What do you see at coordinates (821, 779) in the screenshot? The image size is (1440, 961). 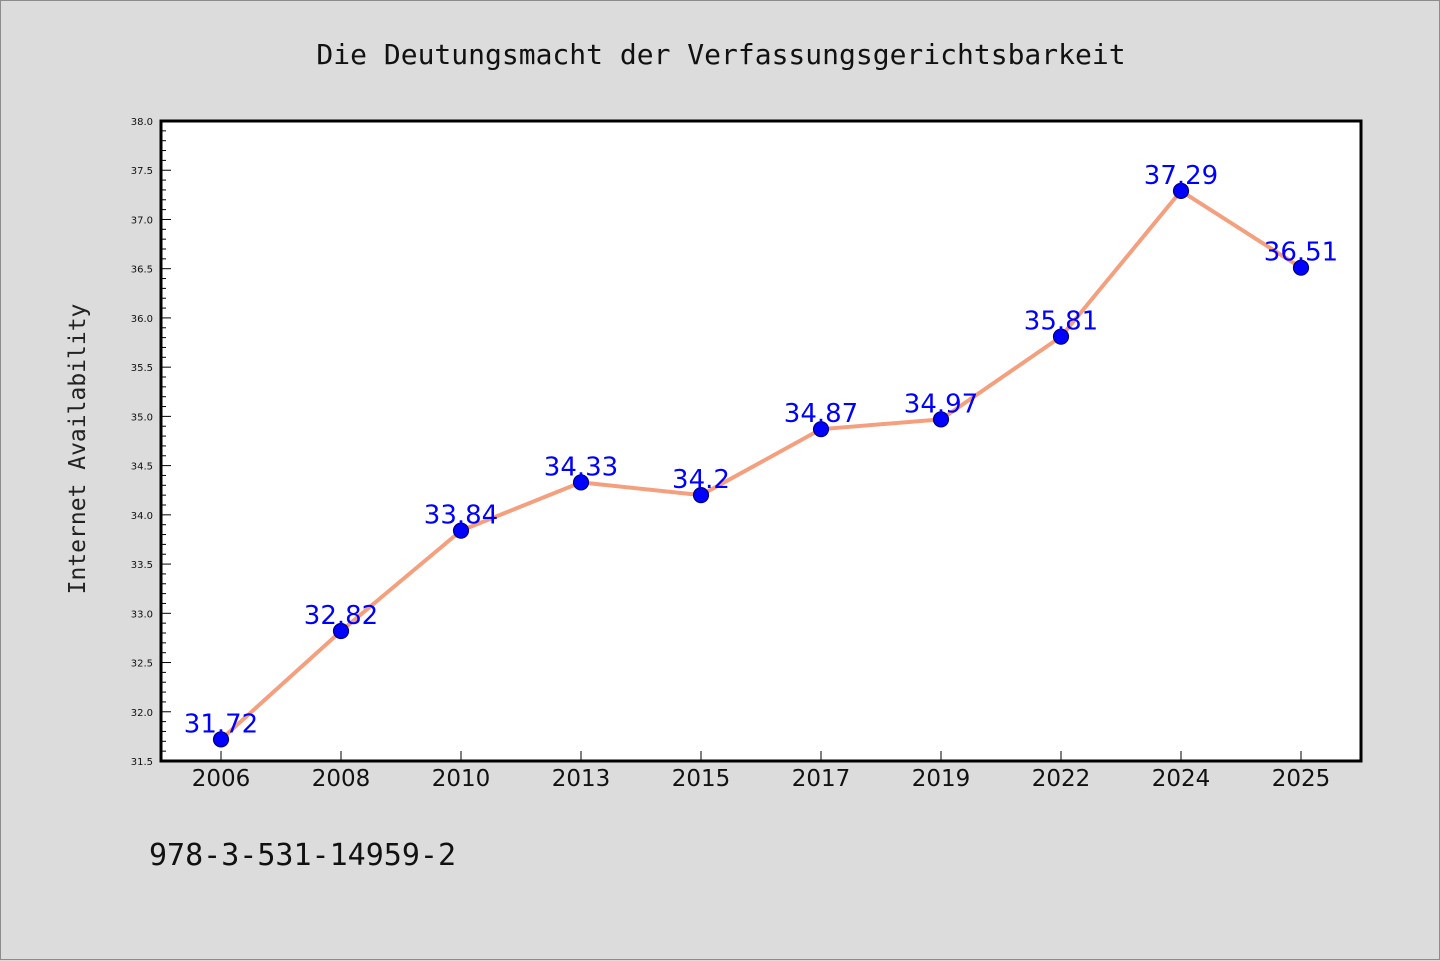 I see `x-tick-label: 2017` at bounding box center [821, 779].